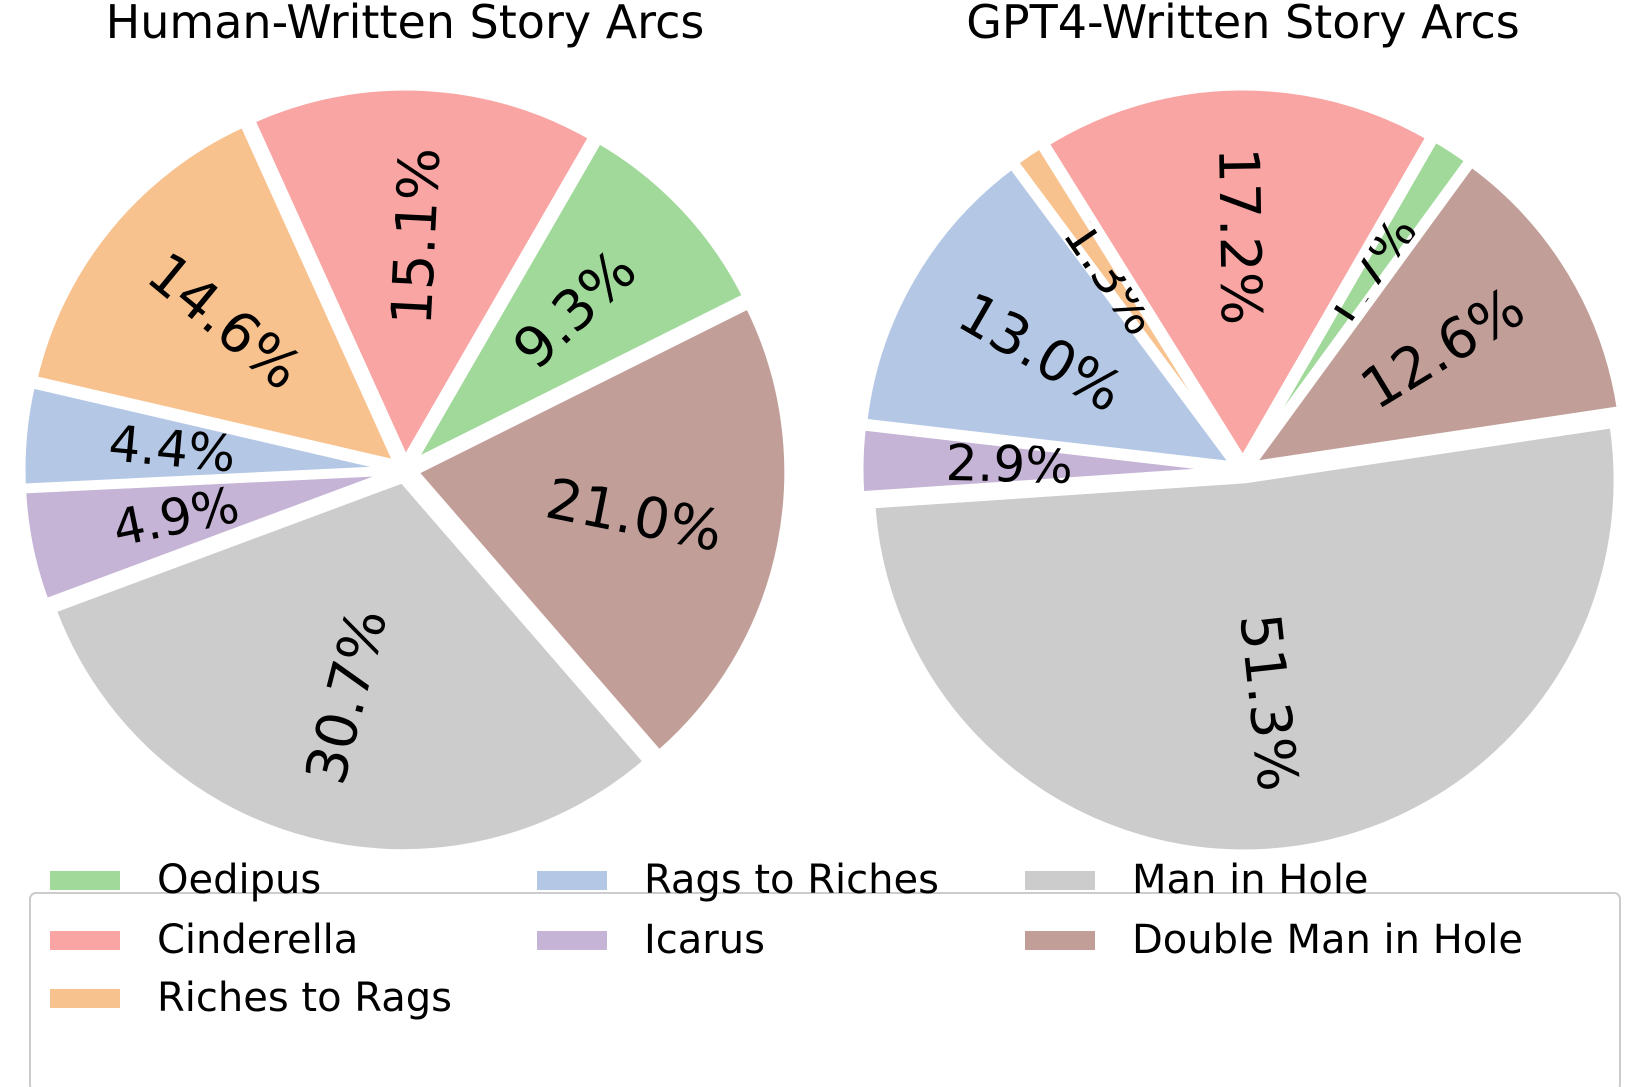 The width and height of the screenshot is (1645, 1087). I want to click on legend-label-riches-to-rags: Riches to Rags, so click(304, 998).